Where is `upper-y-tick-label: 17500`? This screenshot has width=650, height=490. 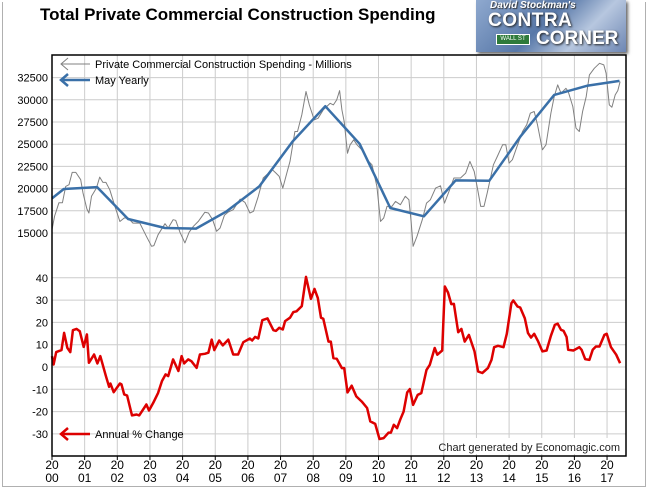 upper-y-tick-label: 17500 is located at coordinates (32, 212).